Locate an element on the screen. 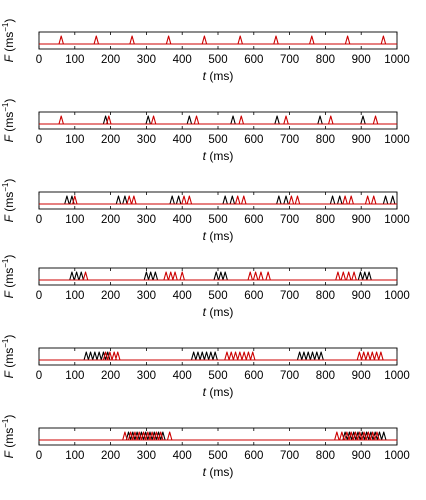 The width and height of the screenshot is (426, 500). series-1-trace is located at coordinates (218, 356).